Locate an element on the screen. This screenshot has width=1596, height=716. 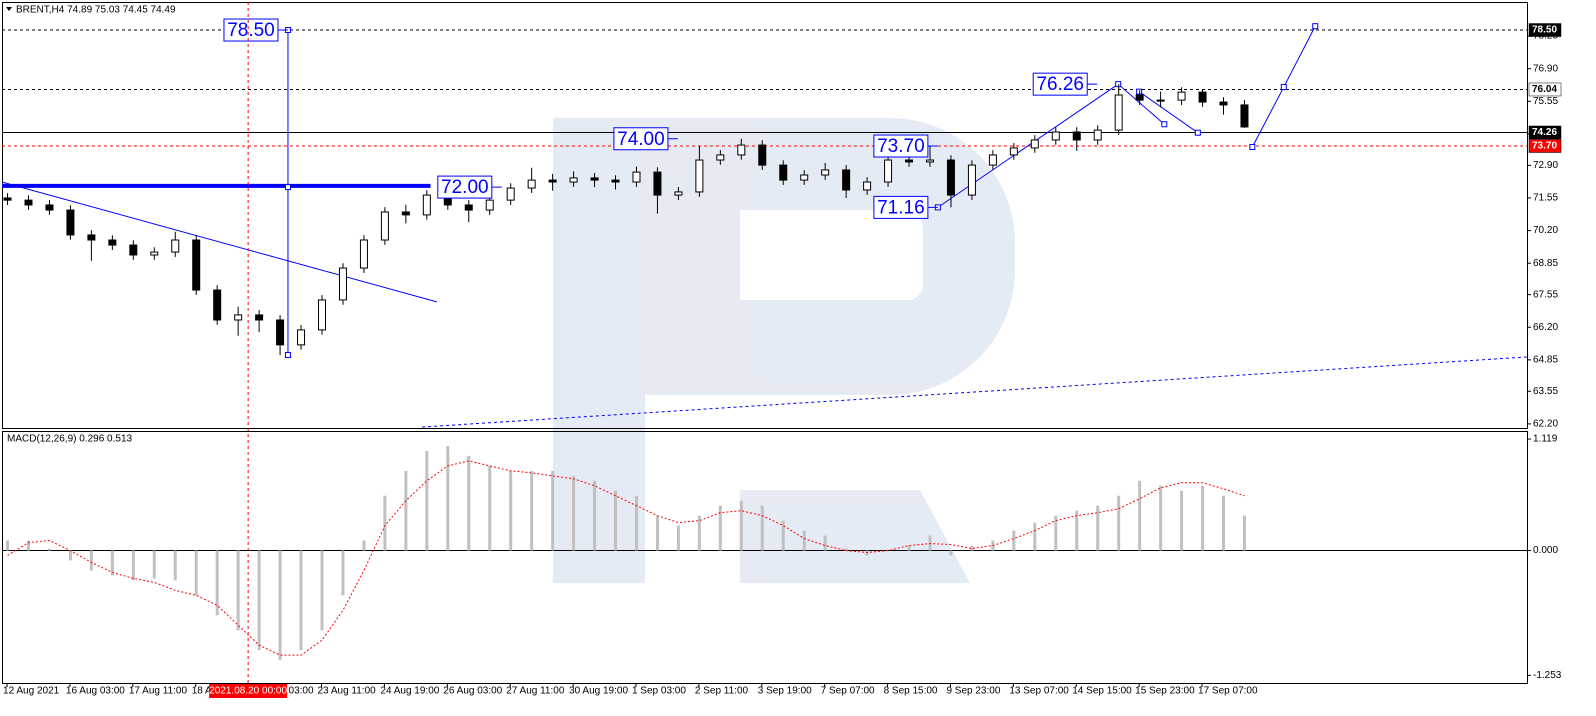
crosshair-label-bg is located at coordinates (248, 691).